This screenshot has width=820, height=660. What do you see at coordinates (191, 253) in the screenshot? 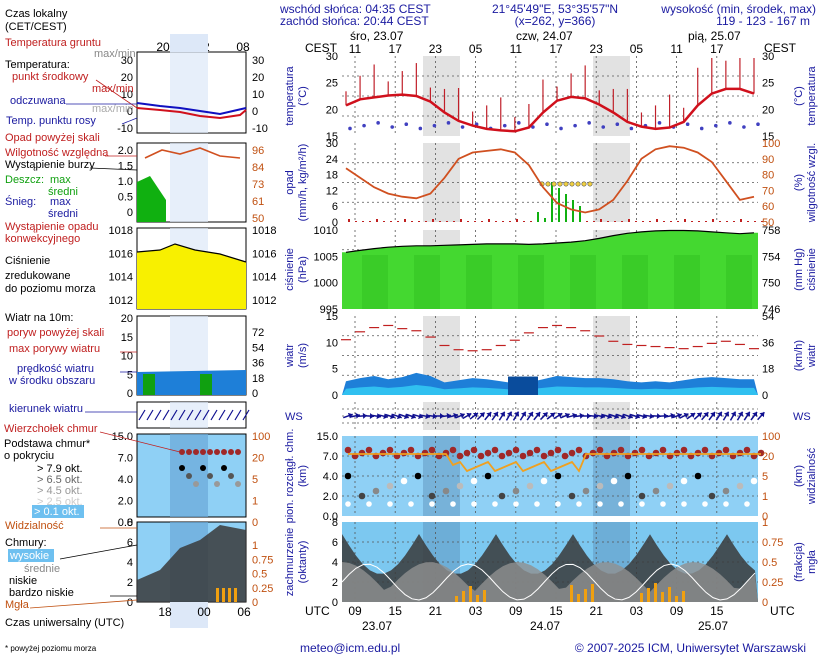
I see `mini-pressure-line` at bounding box center [191, 253].